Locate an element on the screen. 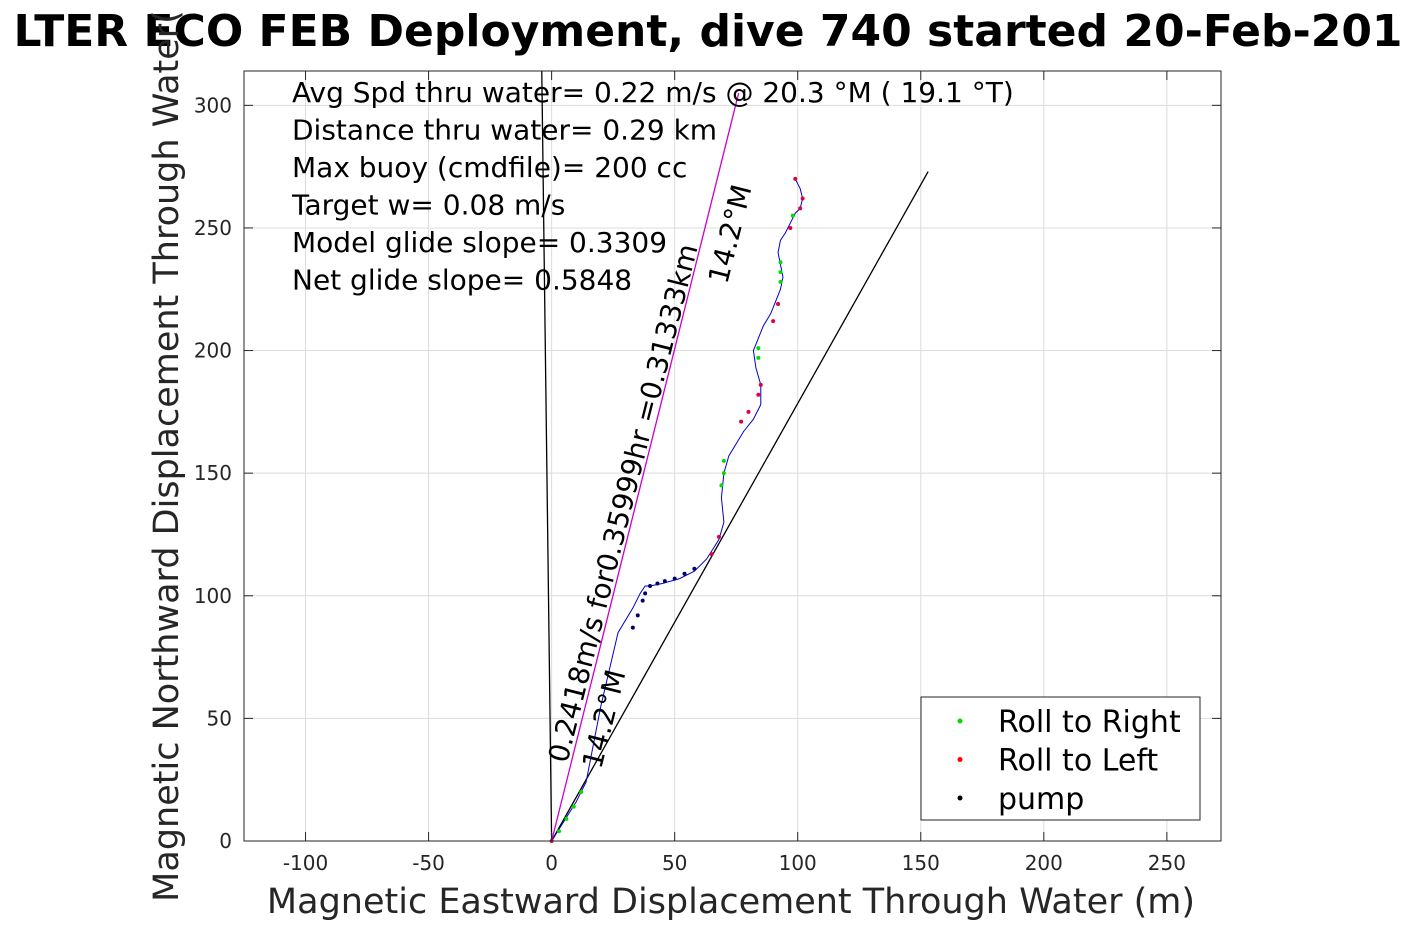 The height and width of the screenshot is (945, 1417). y-tick-label: 0 is located at coordinates (225, 841).